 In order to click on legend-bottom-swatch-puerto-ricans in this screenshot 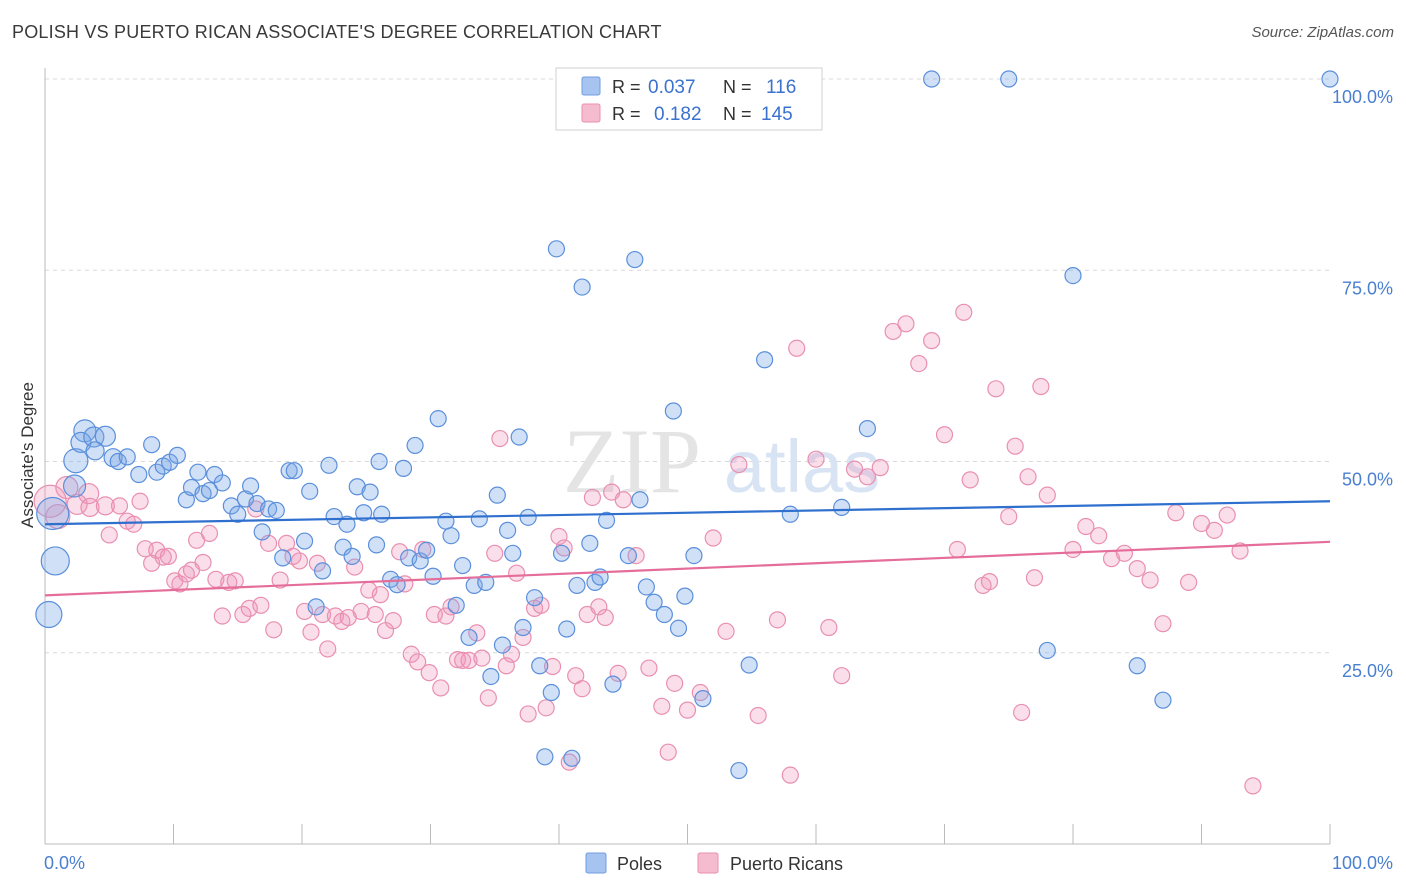, I will do `click(708, 863)`.